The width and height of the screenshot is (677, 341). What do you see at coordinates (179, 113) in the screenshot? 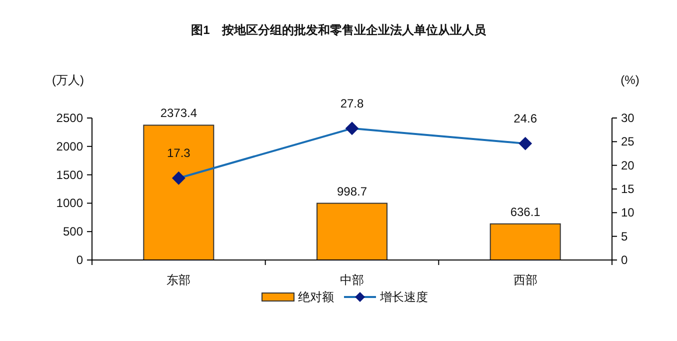
I see `data-label: 2373.4` at bounding box center [179, 113].